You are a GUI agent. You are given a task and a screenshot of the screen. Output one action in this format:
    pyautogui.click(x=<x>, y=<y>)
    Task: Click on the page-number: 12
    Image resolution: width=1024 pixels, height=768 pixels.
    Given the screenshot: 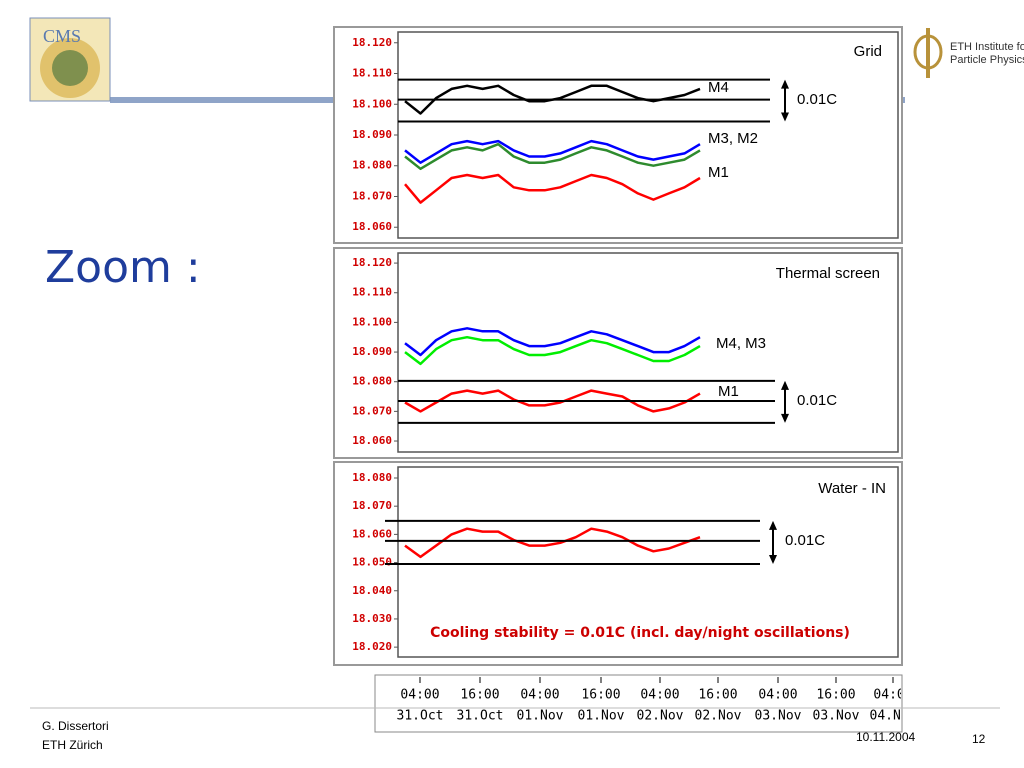 What is the action you would take?
    pyautogui.click(x=979, y=739)
    